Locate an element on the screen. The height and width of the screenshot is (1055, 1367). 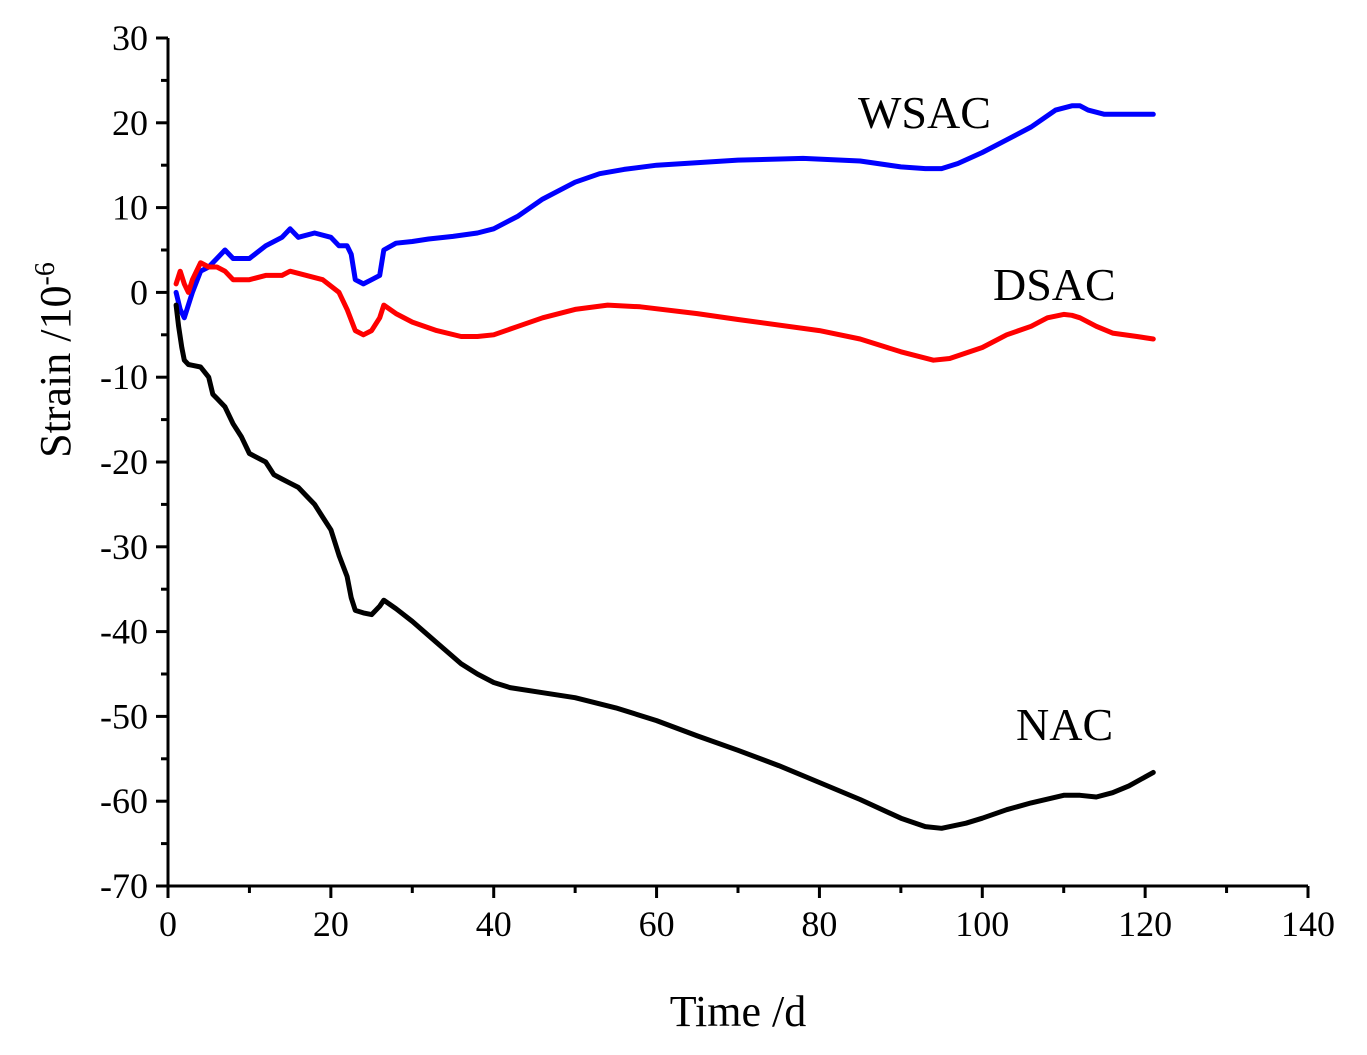
x-axis-title: Time /d is located at coordinates (738, 1011).